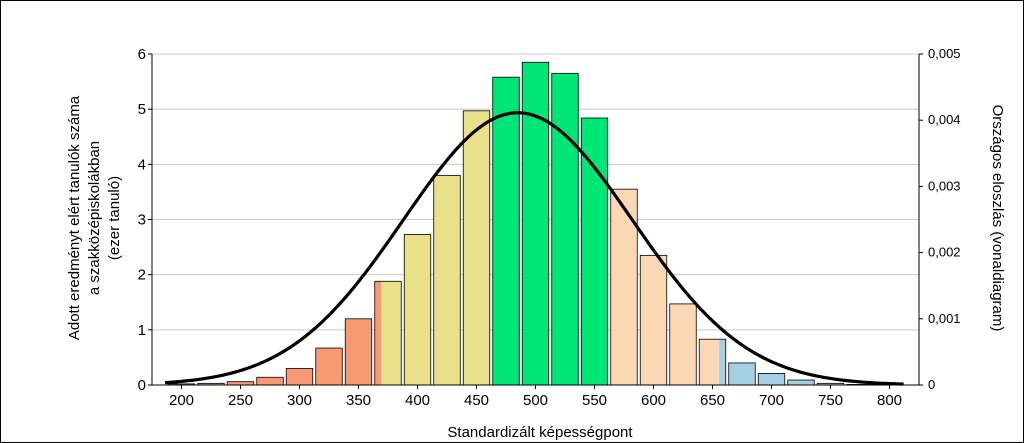 This screenshot has height=443, width=1024. What do you see at coordinates (944, 185) in the screenshot?
I see `right-tick-label-3: 0,003` at bounding box center [944, 185].